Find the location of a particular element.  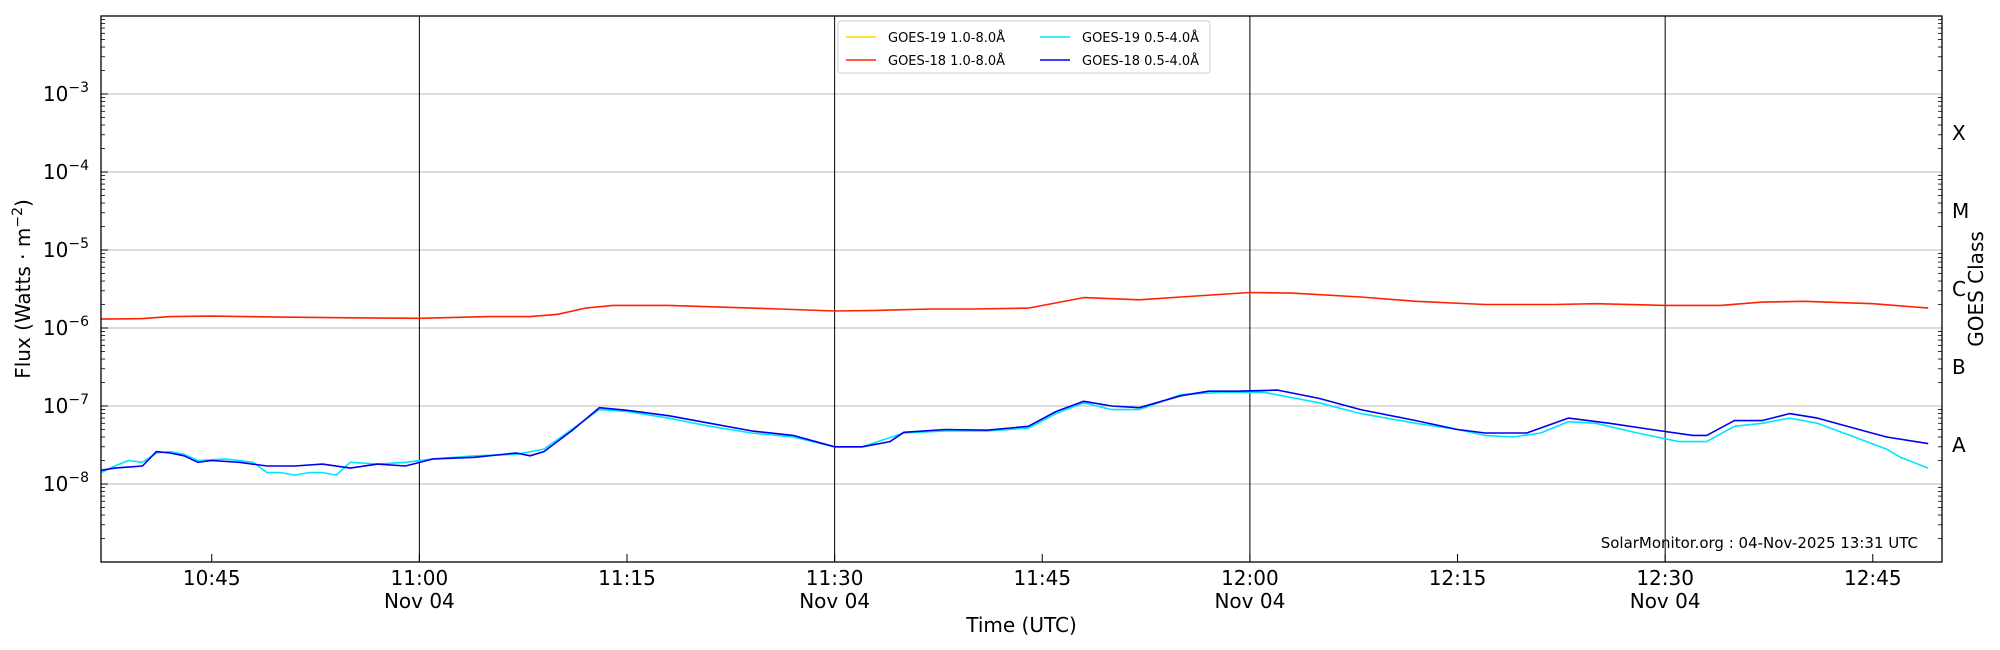

x-tick-label: 11:00 is located at coordinates (420, 578).